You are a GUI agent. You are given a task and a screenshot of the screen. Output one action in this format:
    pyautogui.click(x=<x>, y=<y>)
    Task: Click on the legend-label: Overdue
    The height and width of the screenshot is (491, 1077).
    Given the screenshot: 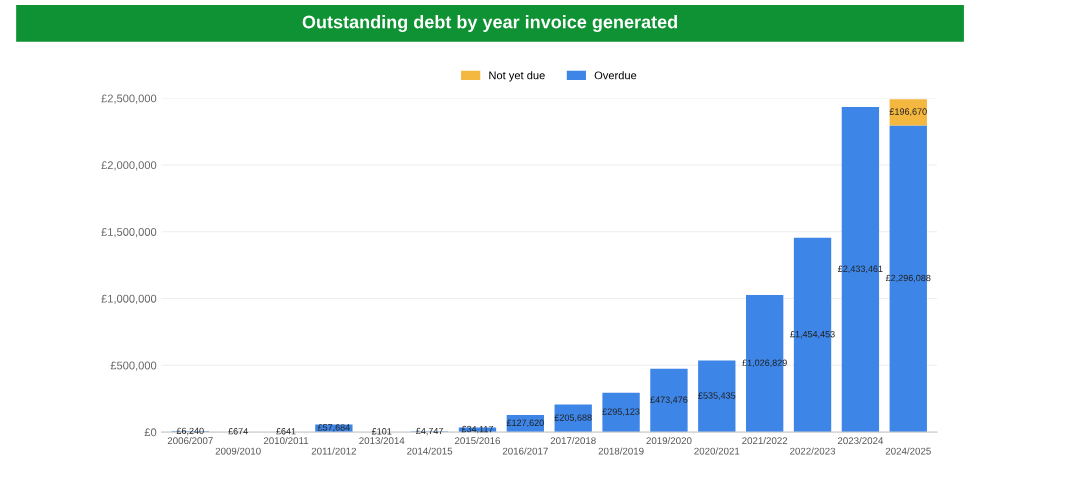 What is the action you would take?
    pyautogui.click(x=615, y=75)
    